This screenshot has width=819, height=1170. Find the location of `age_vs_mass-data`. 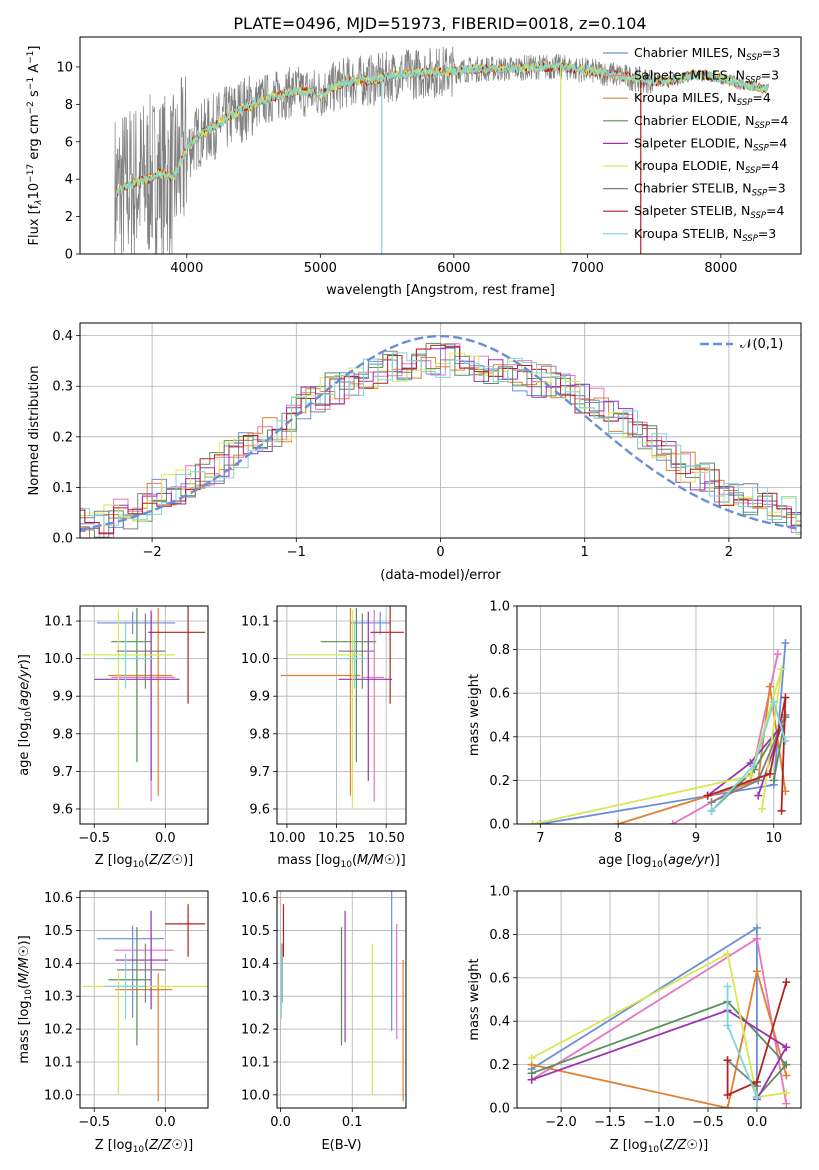

age_vs_mass-data is located at coordinates (342, 707).